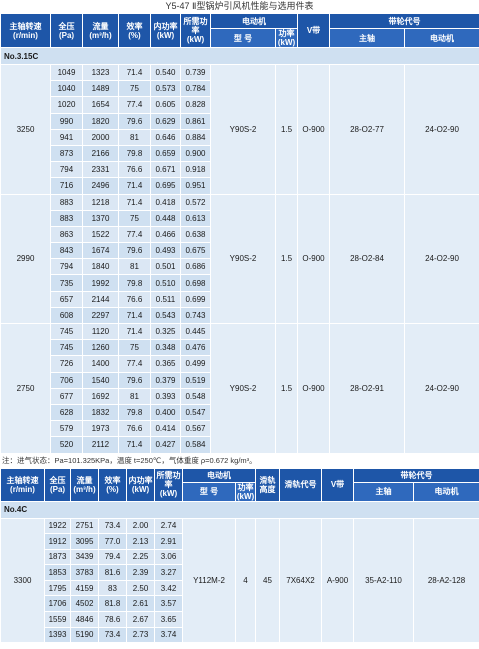  I want to click on internal-power-cell: 0.671, so click(165, 170).